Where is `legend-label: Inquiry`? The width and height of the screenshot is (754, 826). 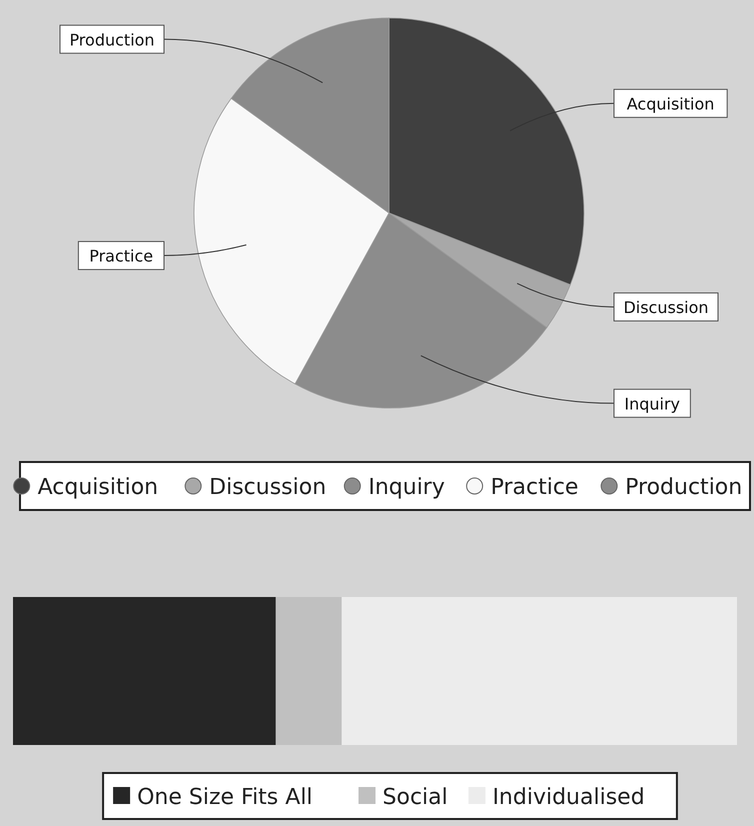
legend-label: Inquiry is located at coordinates (406, 487).